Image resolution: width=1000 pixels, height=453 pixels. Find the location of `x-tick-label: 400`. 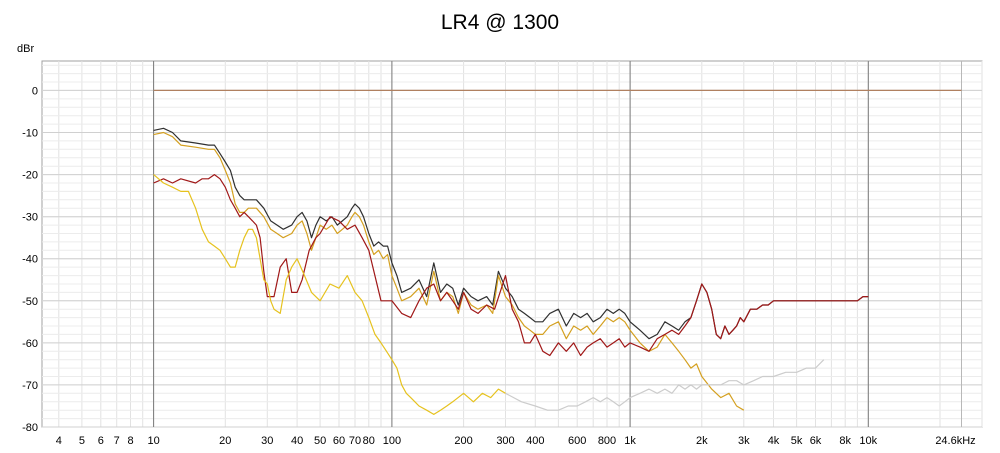

x-tick-label: 400 is located at coordinates (535, 441).